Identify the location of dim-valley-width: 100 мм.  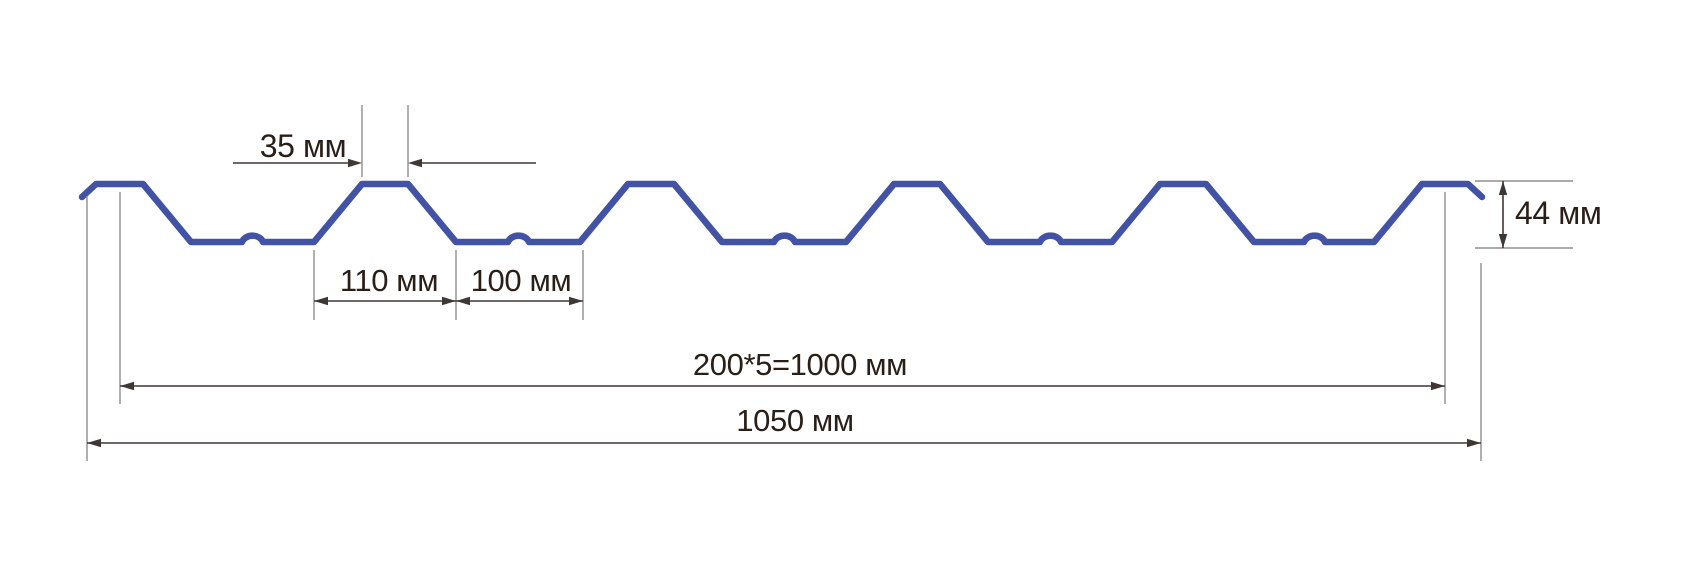
(520, 285).